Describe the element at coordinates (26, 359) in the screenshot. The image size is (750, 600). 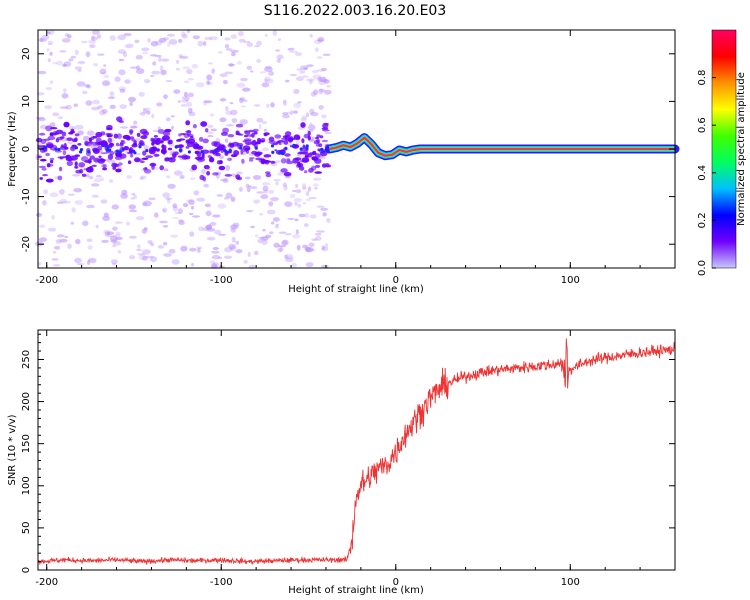
I see `snr-y-tick-label: 250` at that location.